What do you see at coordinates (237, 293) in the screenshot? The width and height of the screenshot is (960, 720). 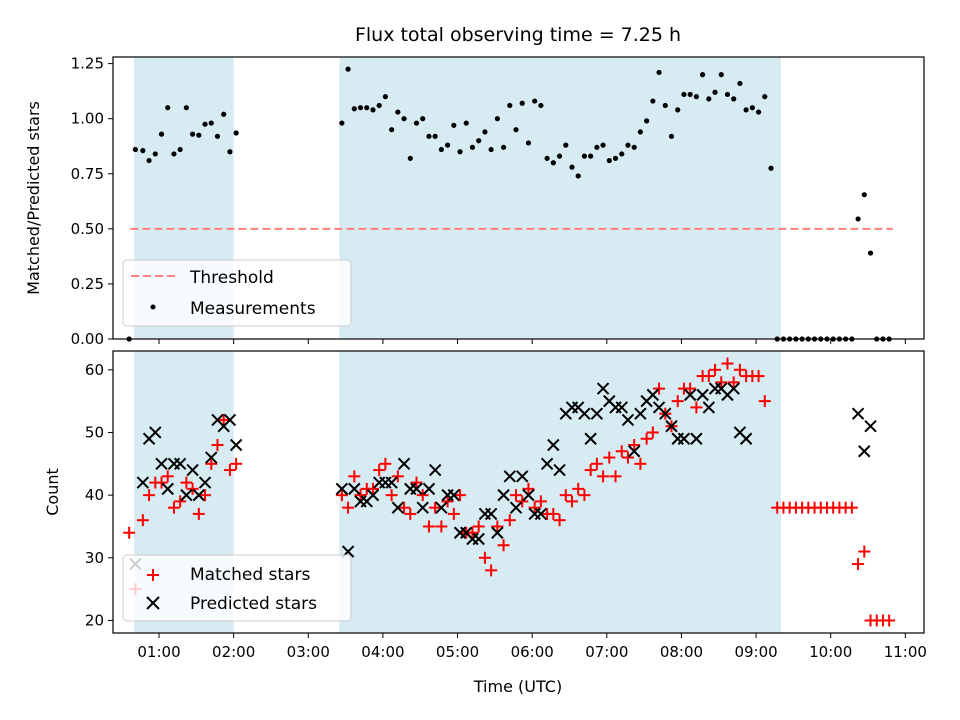 I see `top-legend-box` at bounding box center [237, 293].